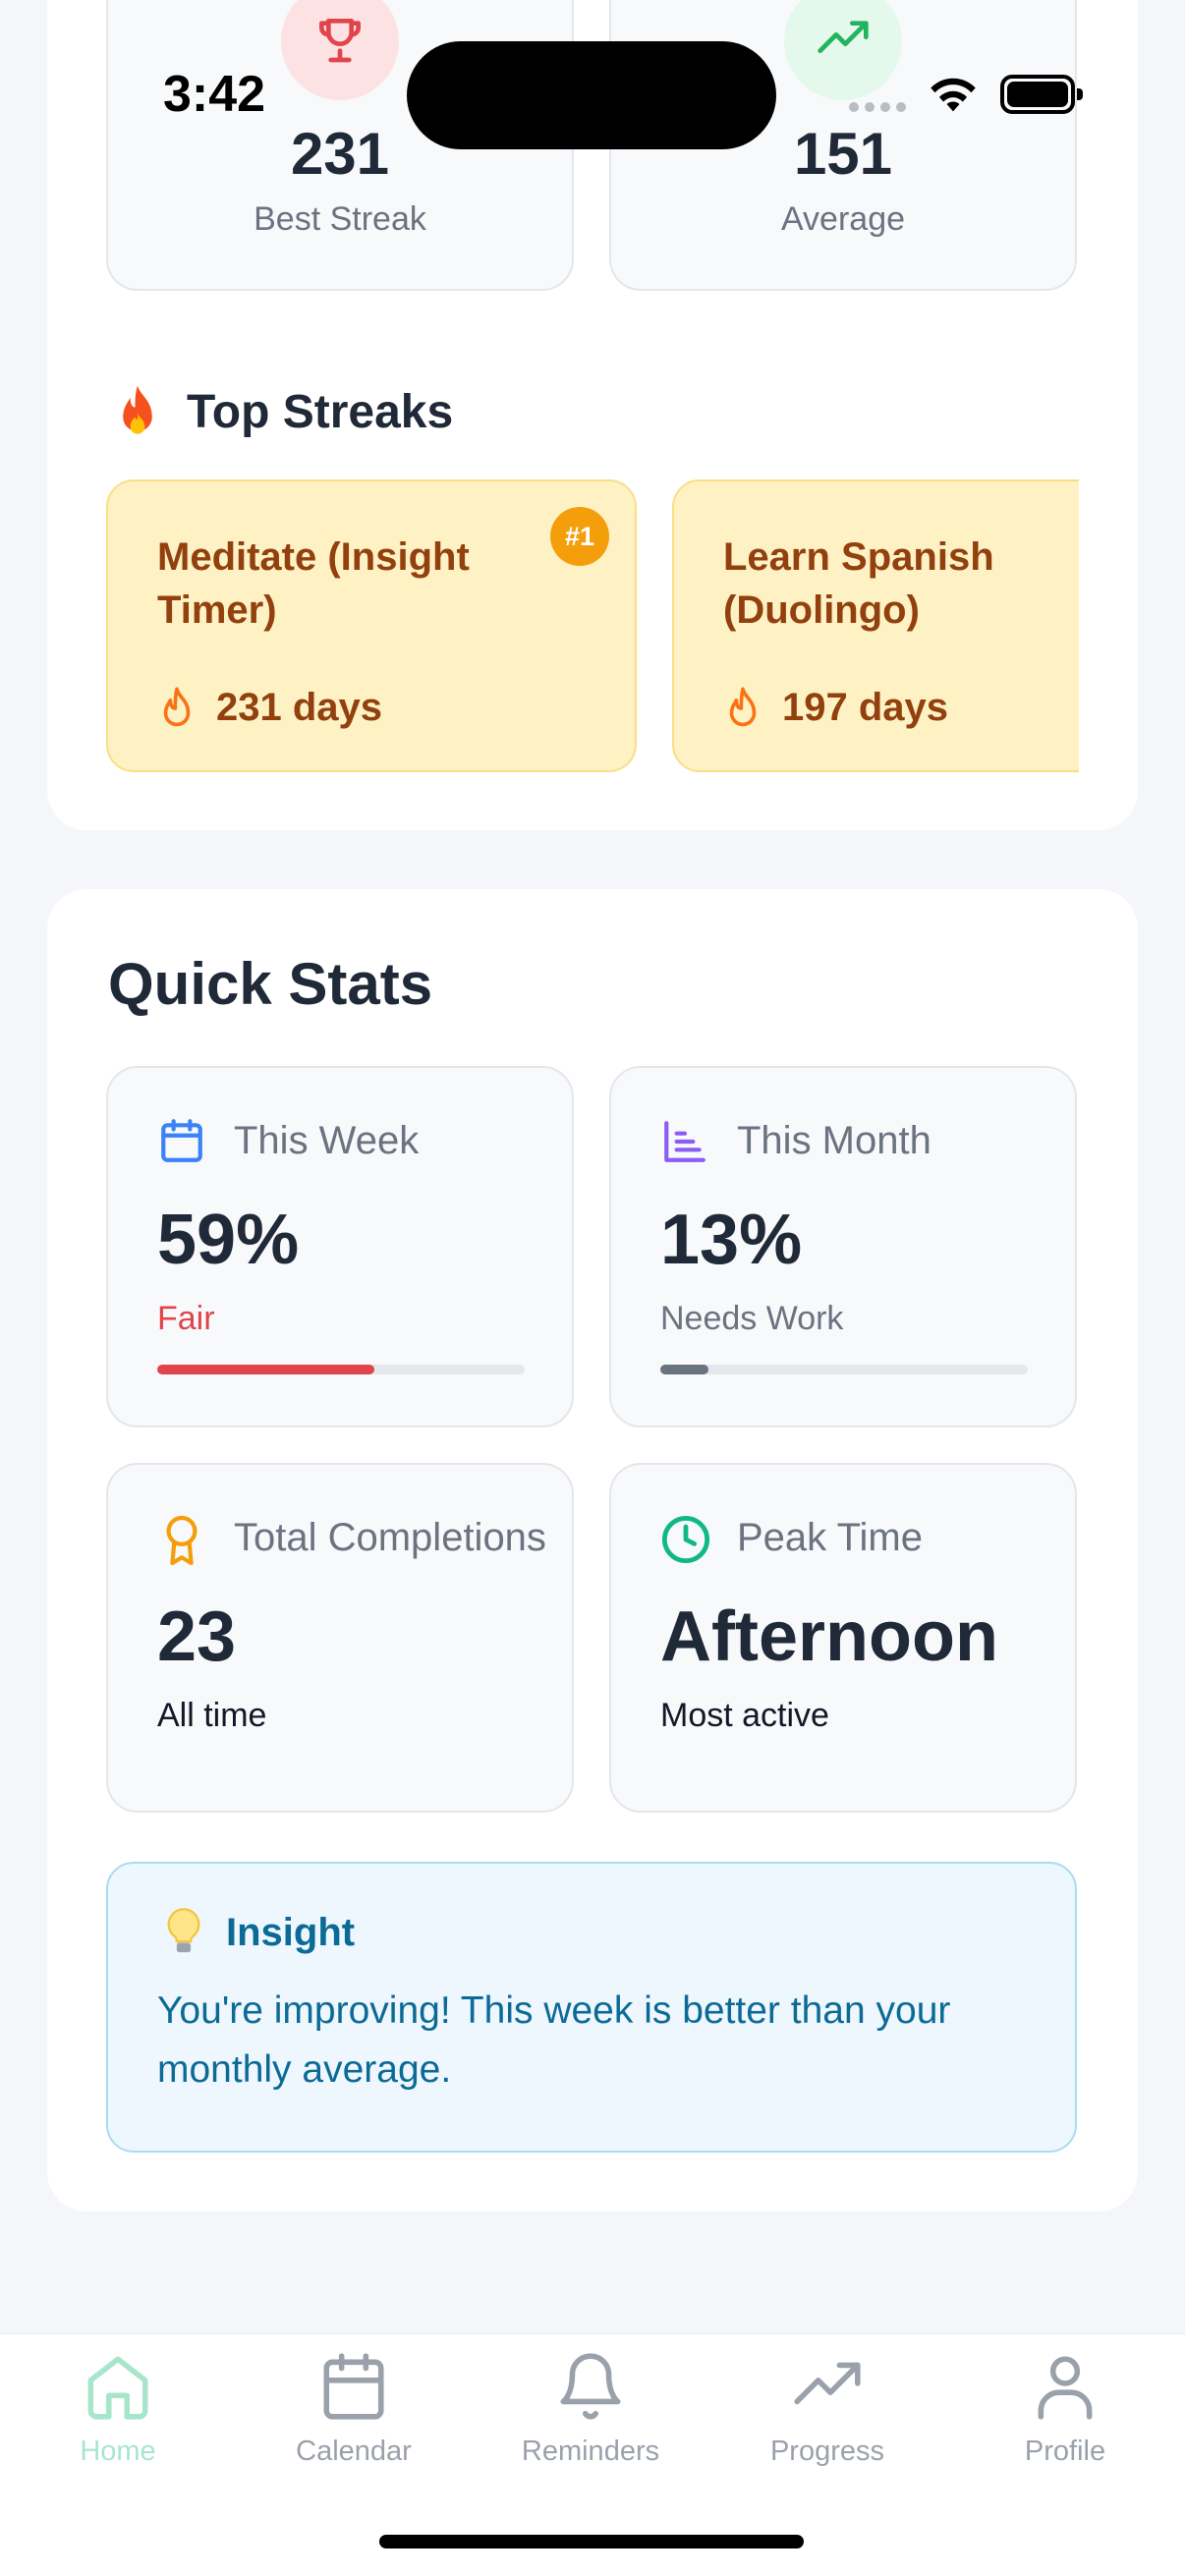 Image resolution: width=1185 pixels, height=2576 pixels. Describe the element at coordinates (118, 2451) in the screenshot. I see `nav-home-label: Home` at that location.